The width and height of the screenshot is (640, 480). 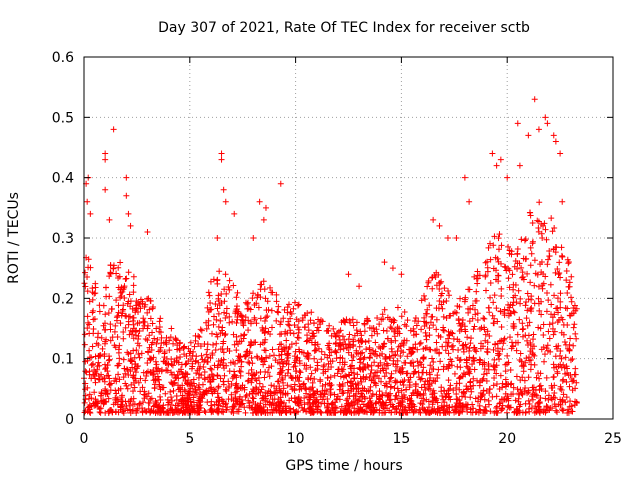 I want to click on x-tick-label: 10, so click(x=296, y=439).